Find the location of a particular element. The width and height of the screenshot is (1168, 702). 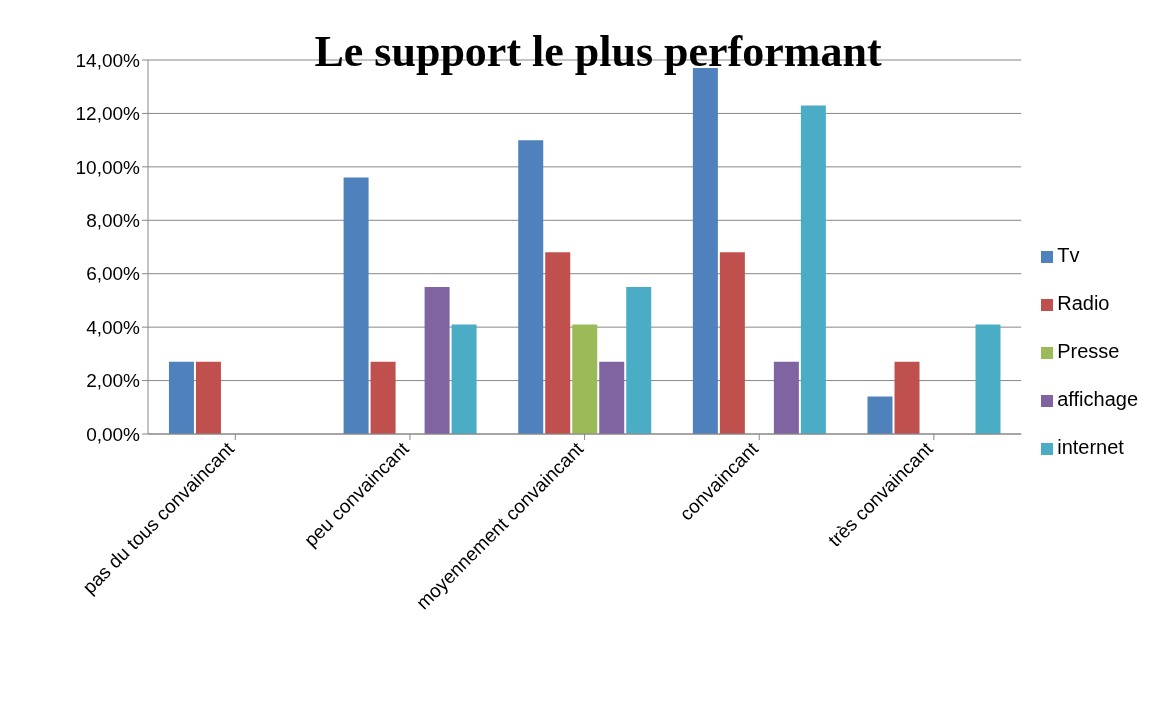

y-tick-label: 2,00% is located at coordinates (113, 381).